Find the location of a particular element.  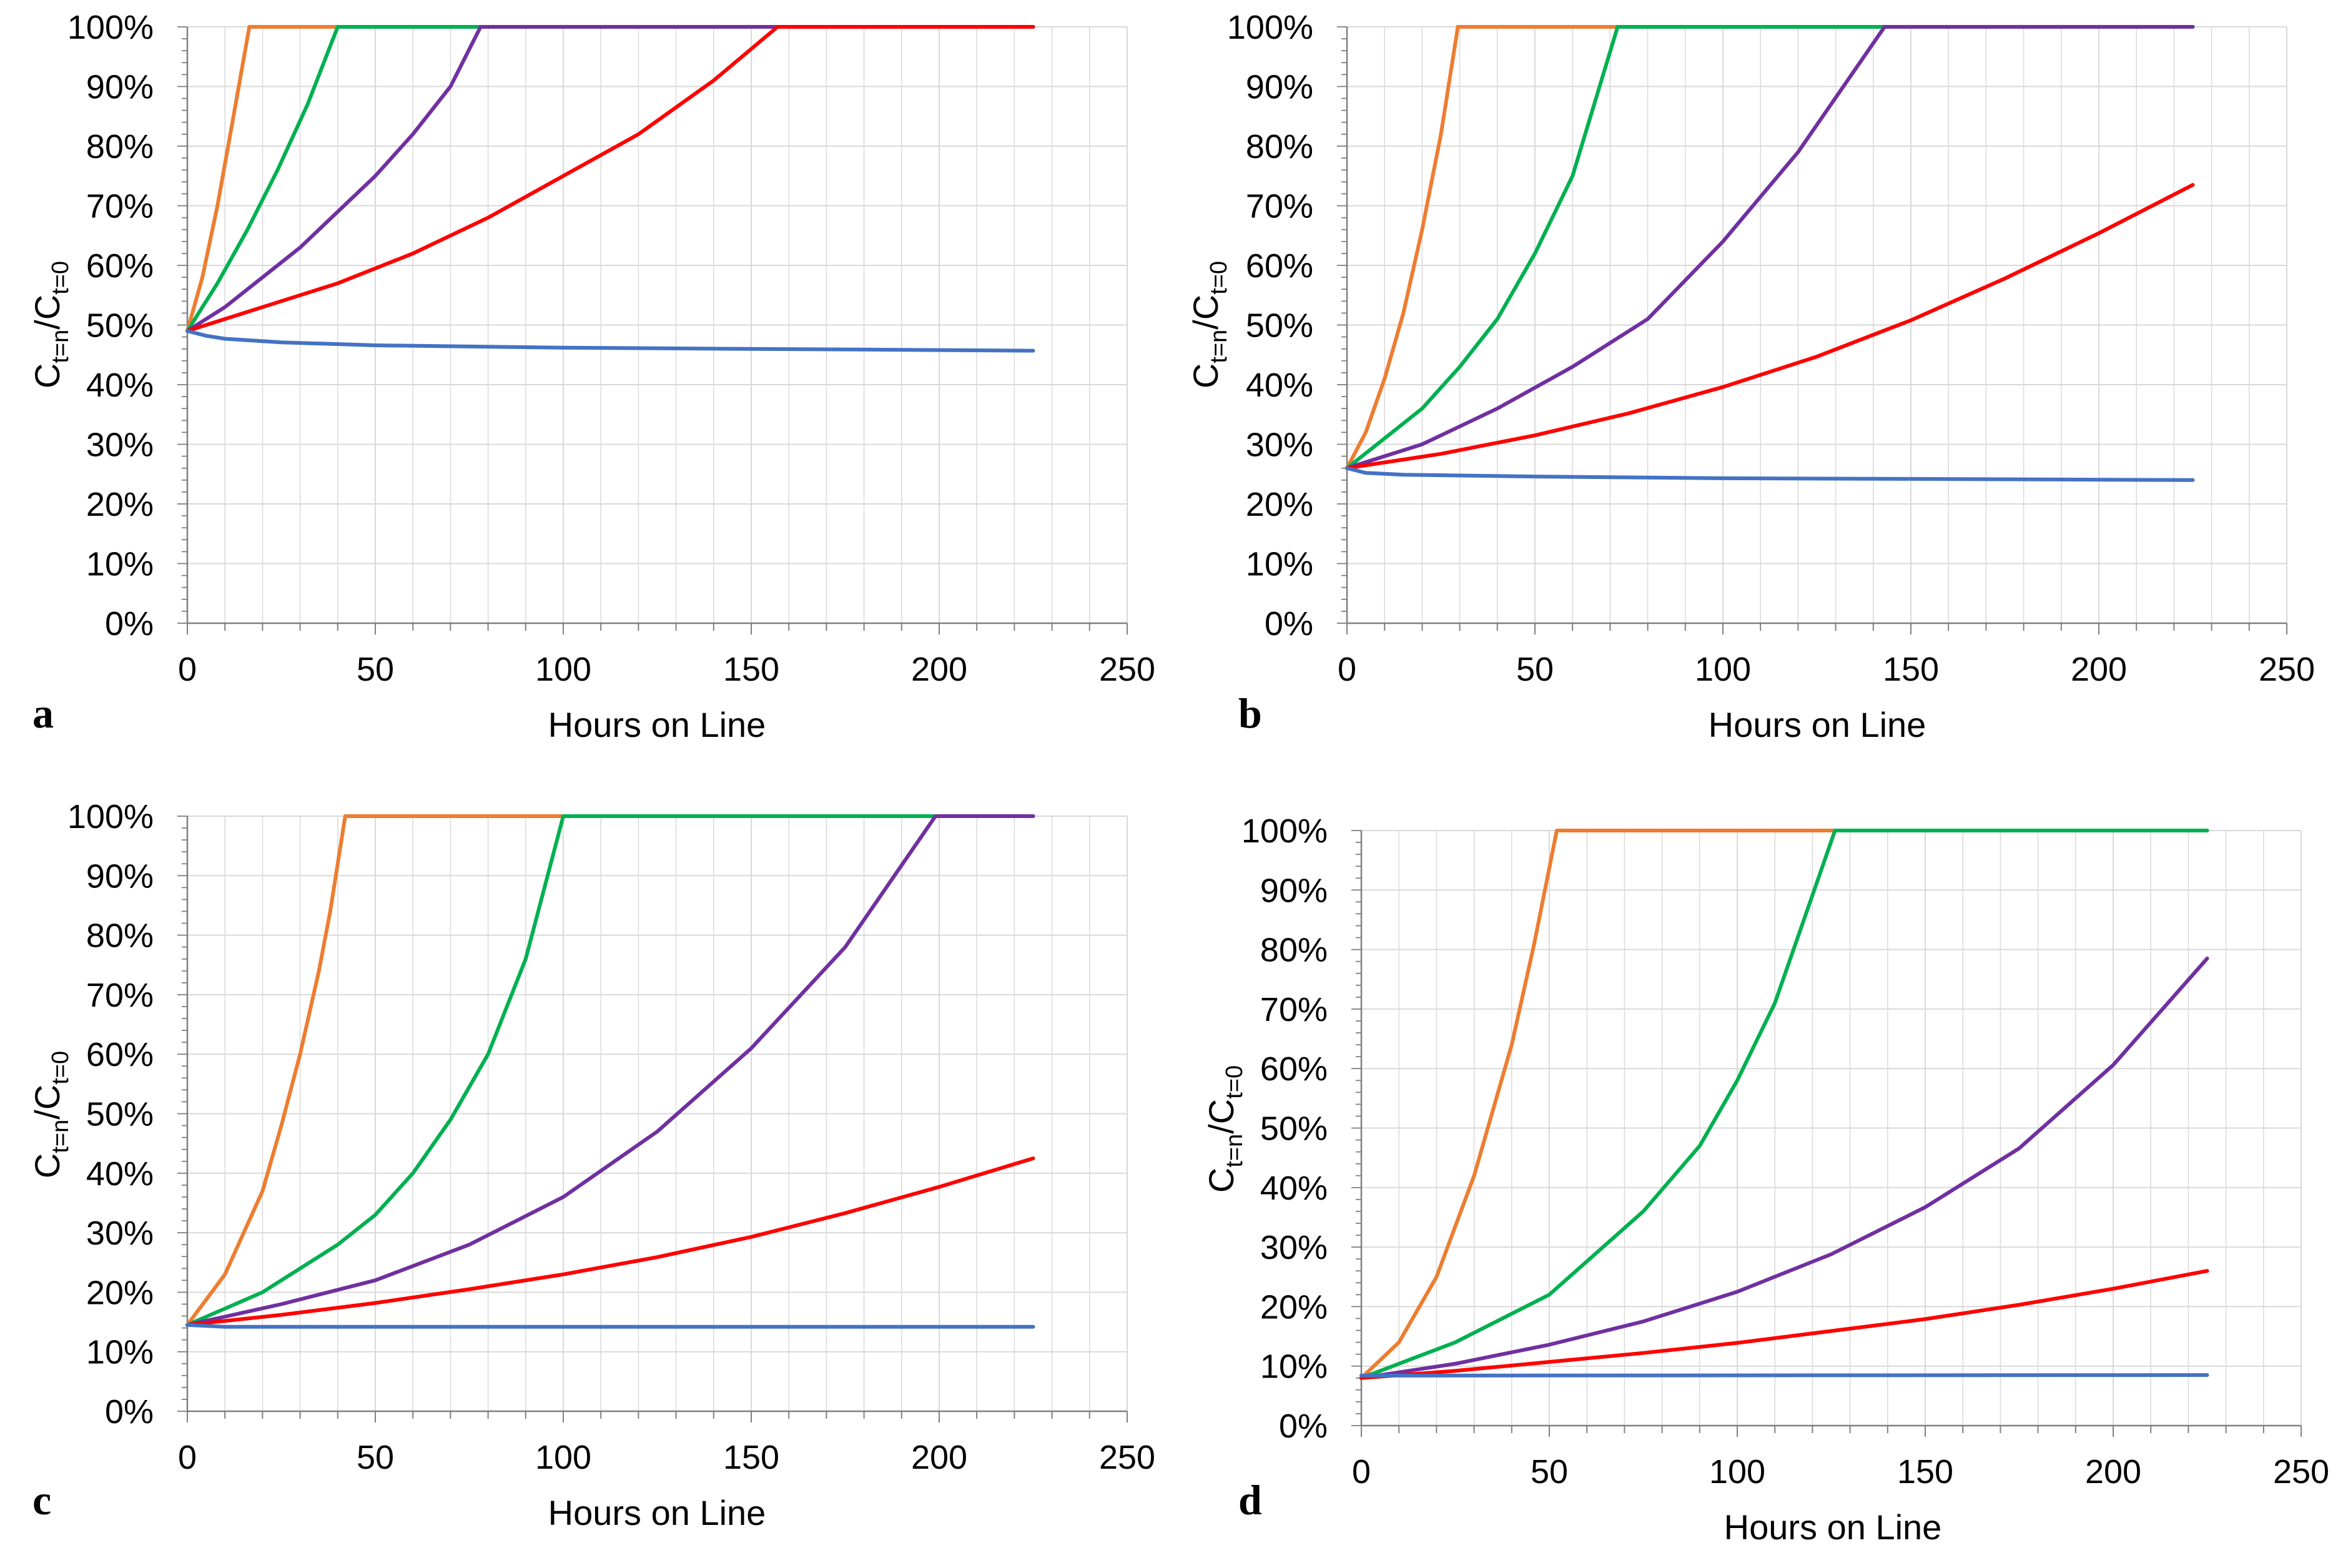

panel-letter: b is located at coordinates (1250, 713).